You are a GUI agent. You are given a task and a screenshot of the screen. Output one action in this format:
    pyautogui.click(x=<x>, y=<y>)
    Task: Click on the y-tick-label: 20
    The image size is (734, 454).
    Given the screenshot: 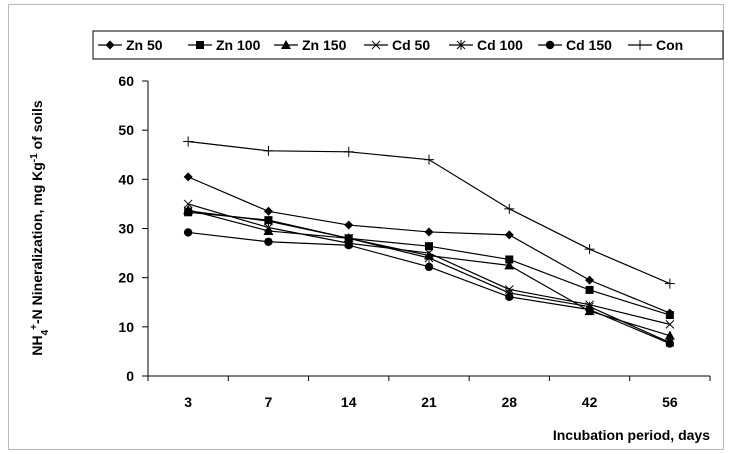 What is the action you would take?
    pyautogui.click(x=126, y=278)
    